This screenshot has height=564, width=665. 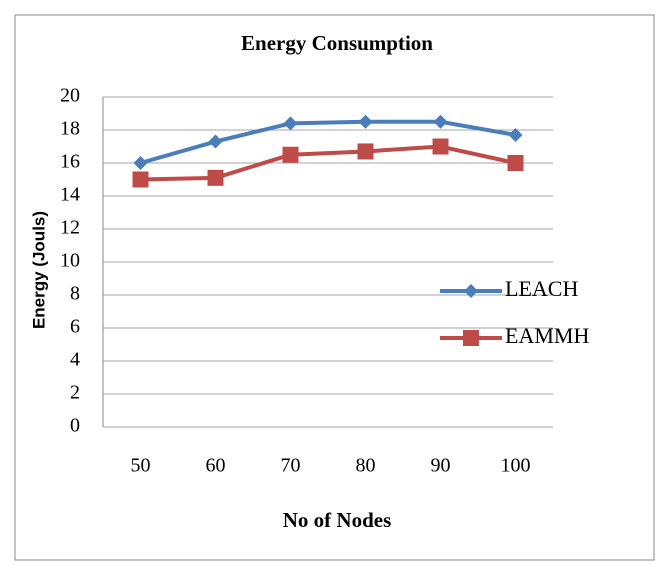 I want to click on y-tick-label: 18, so click(x=70, y=129).